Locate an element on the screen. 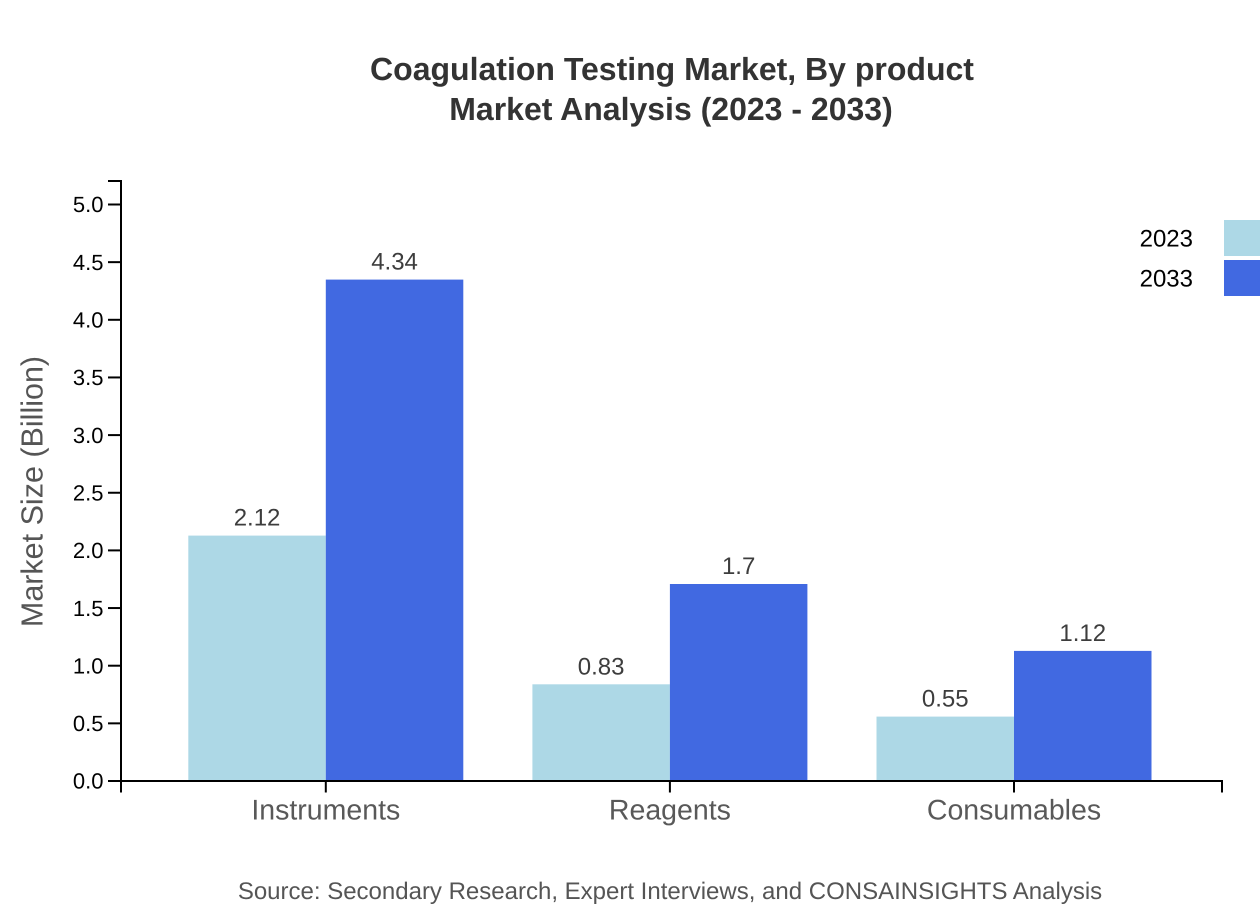  svg-text: Market Size (Billion) is located at coordinates (33, 491).